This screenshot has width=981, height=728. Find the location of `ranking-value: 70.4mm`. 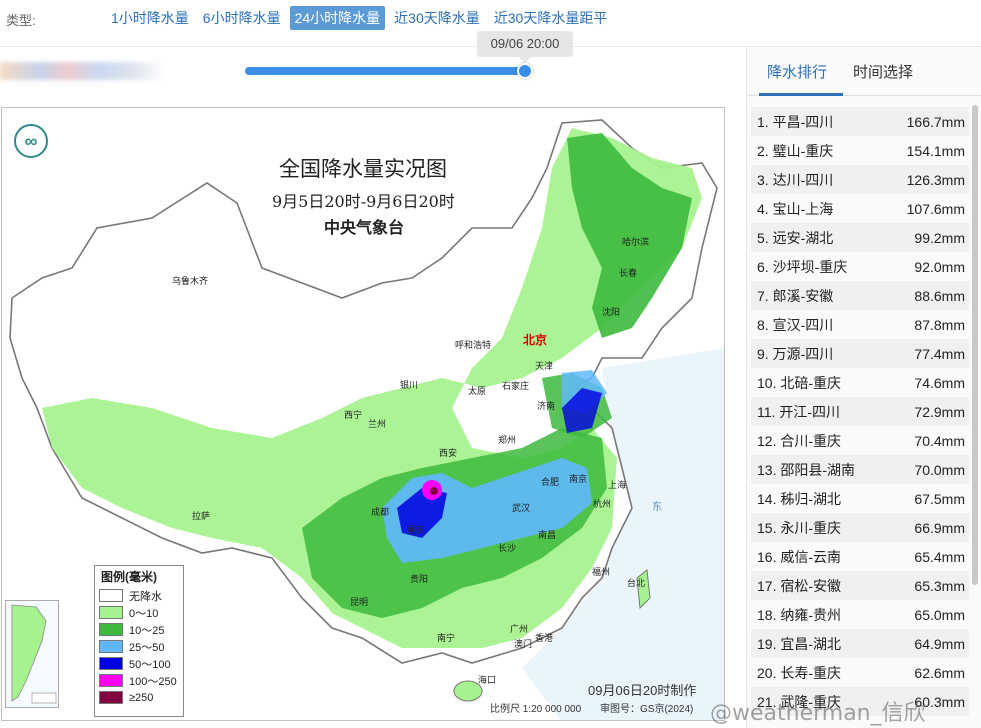

ranking-value: 70.4mm is located at coordinates (939, 440).